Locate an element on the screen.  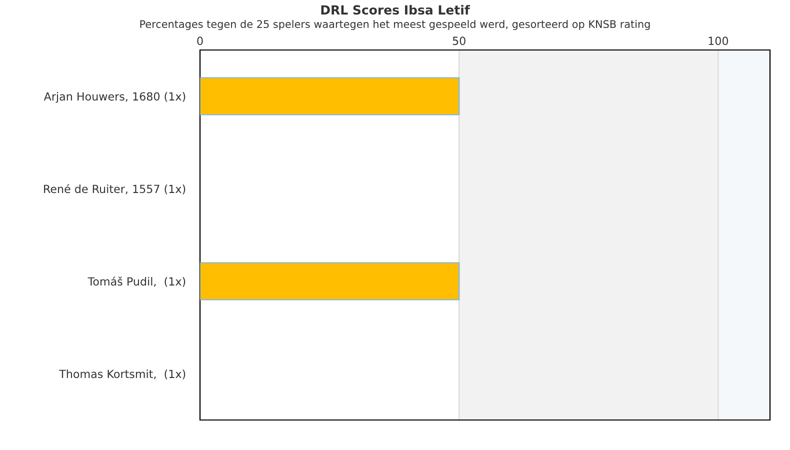
chart-title: DRL Scores Ibsa Letif is located at coordinates (395, 9).